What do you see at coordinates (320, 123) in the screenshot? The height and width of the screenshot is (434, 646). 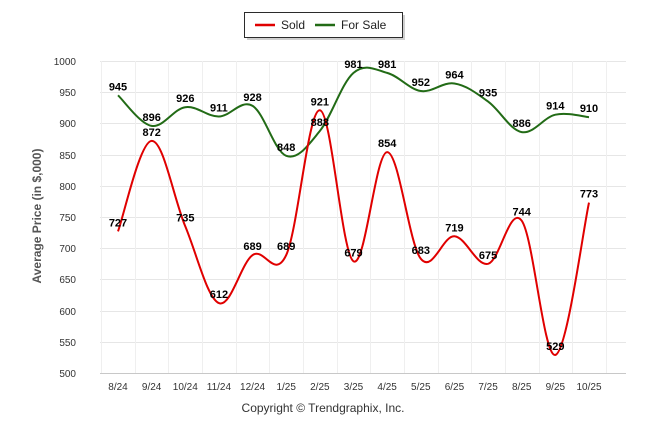 I see `data-label-for-sale: 888` at bounding box center [320, 123].